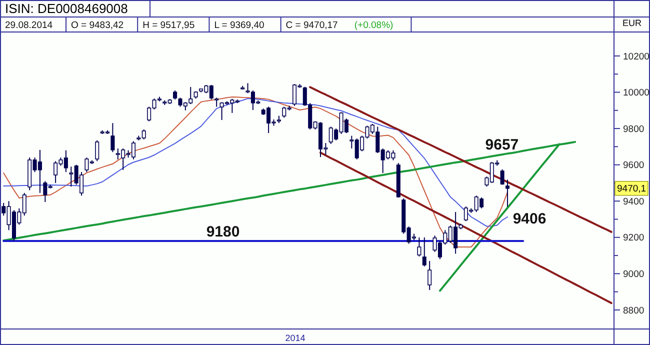 The width and height of the screenshot is (650, 345). What do you see at coordinates (633, 166) in the screenshot?
I see `y-tick-label: 9600` at bounding box center [633, 166].